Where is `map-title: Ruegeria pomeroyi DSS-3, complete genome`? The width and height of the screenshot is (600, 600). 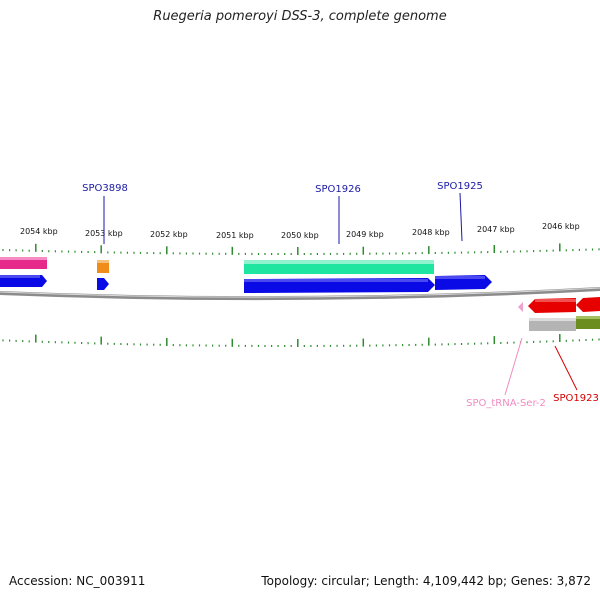
map-title: Ruegeria pomeroyi DSS-3, complete genome is located at coordinates (300, 16).